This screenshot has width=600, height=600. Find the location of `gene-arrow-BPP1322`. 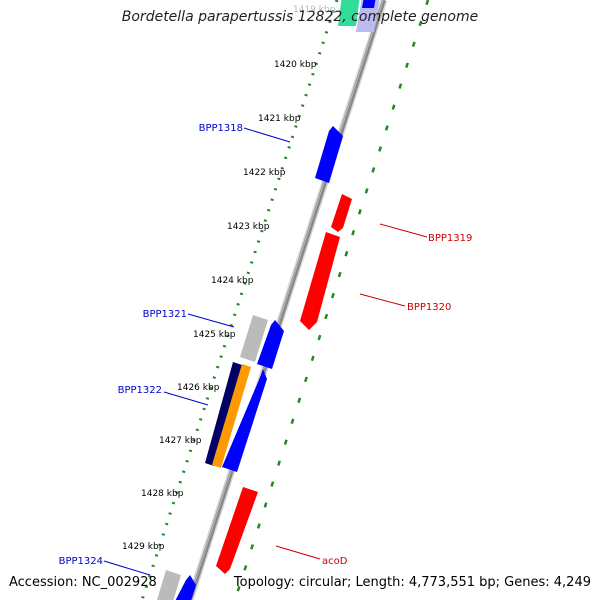

gene-arrow-BPP1322 is located at coordinates (244, 420).